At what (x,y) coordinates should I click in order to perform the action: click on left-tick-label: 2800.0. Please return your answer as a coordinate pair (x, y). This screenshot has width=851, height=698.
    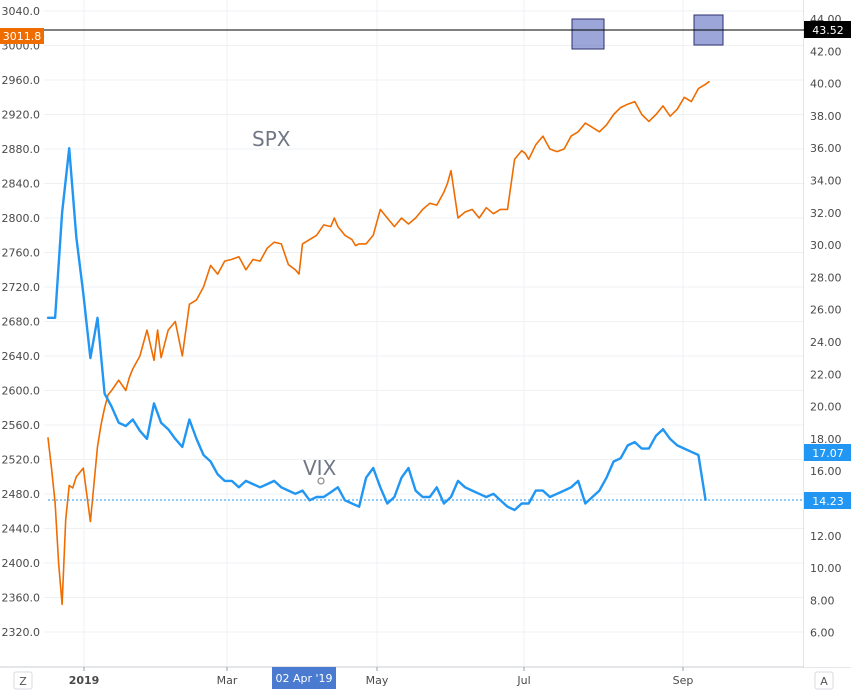
    Looking at the image, I should click on (21, 218).